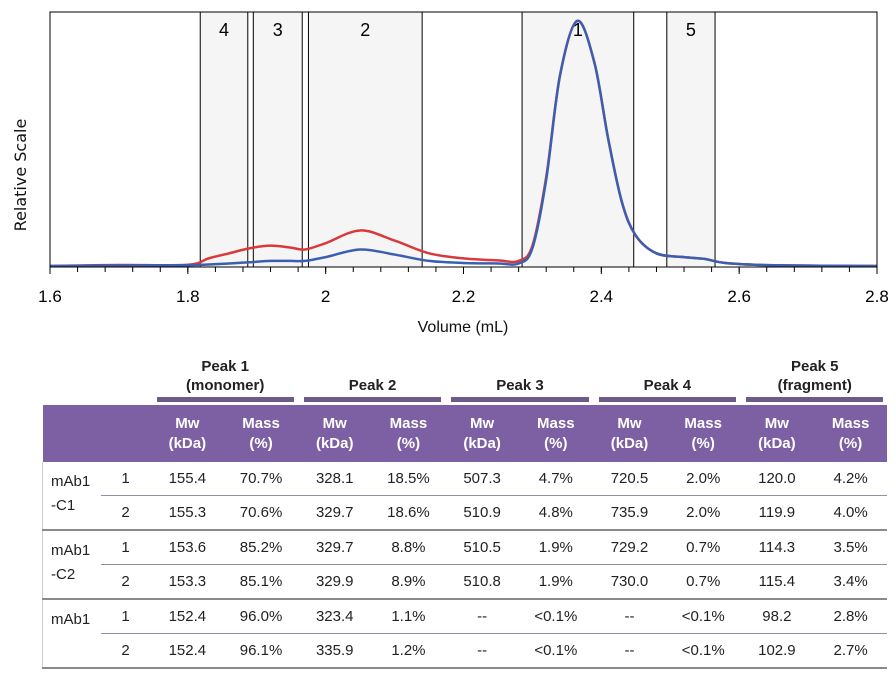  What do you see at coordinates (334, 616) in the screenshot?
I see `mw-cell: 323.4` at bounding box center [334, 616].